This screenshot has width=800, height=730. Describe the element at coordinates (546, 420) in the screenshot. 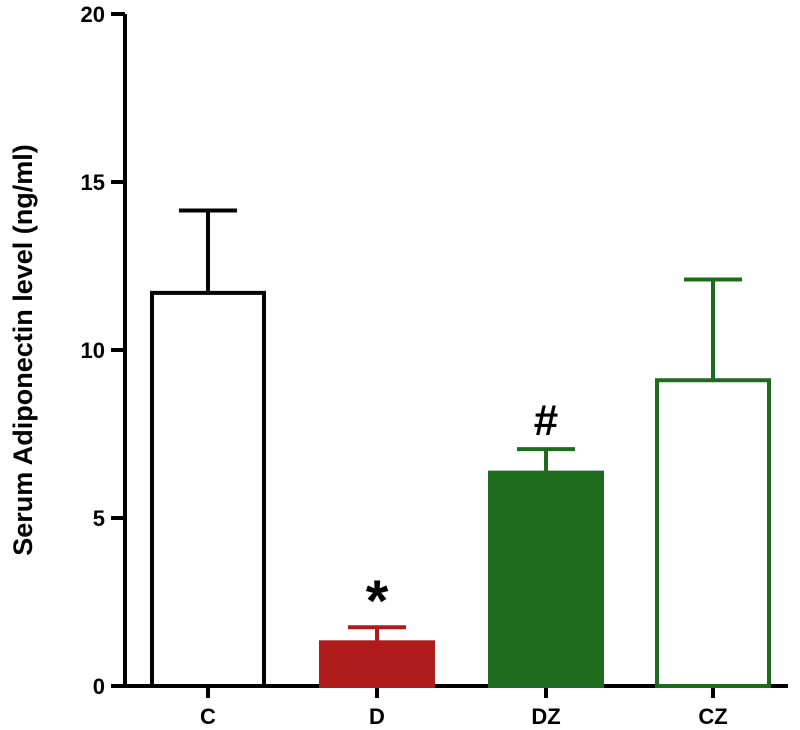

I see `annotation-DZ: #` at that location.